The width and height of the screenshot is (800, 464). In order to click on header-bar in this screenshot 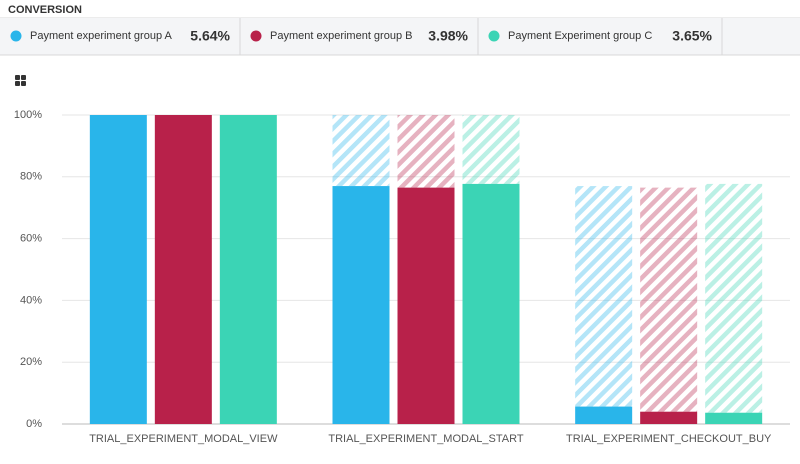, I will do `click(400, 9)`.